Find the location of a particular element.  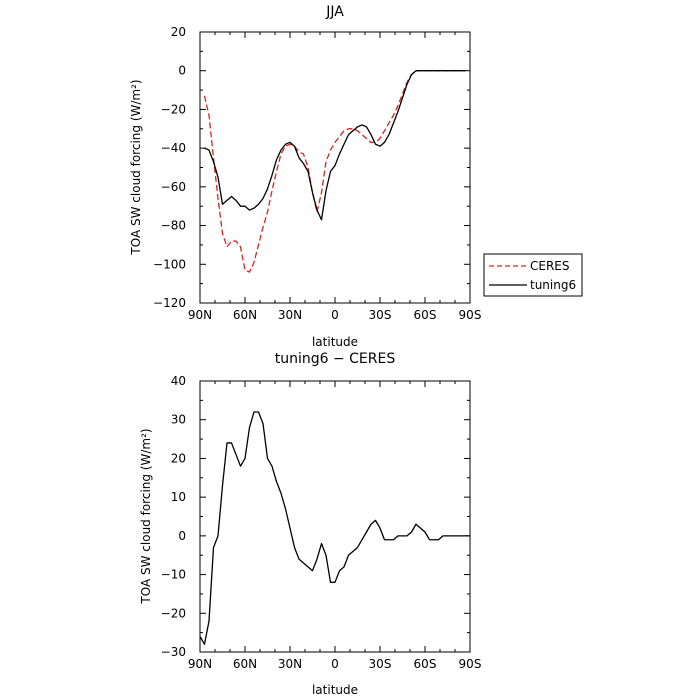

y-tick-label: −120 is located at coordinates (169, 303).